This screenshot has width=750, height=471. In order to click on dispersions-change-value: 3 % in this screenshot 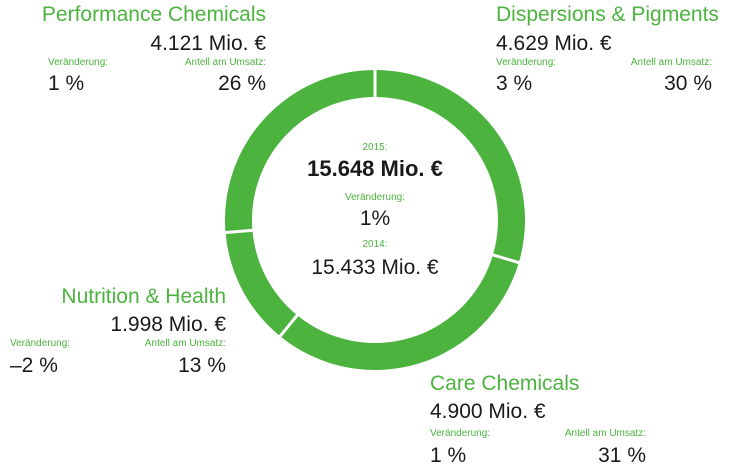, I will do `click(514, 83)`.